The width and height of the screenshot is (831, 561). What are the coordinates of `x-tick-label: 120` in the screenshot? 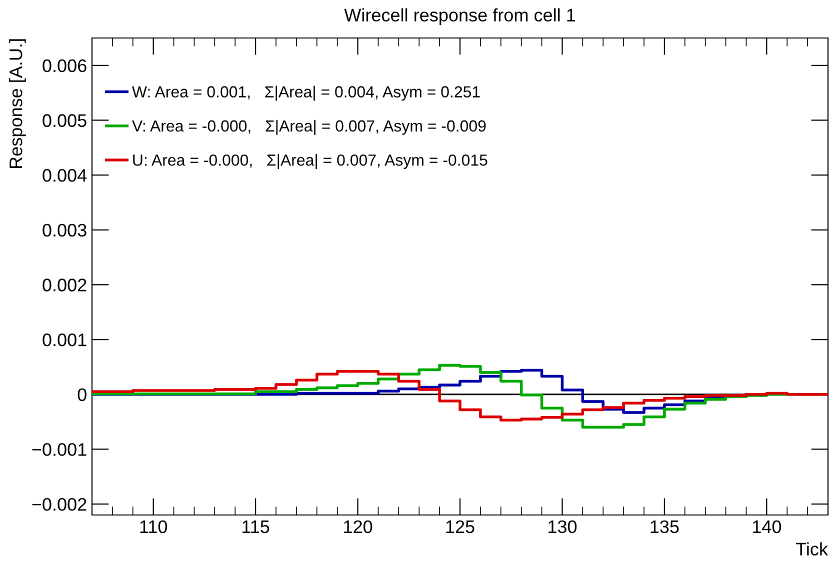 It's located at (358, 527).